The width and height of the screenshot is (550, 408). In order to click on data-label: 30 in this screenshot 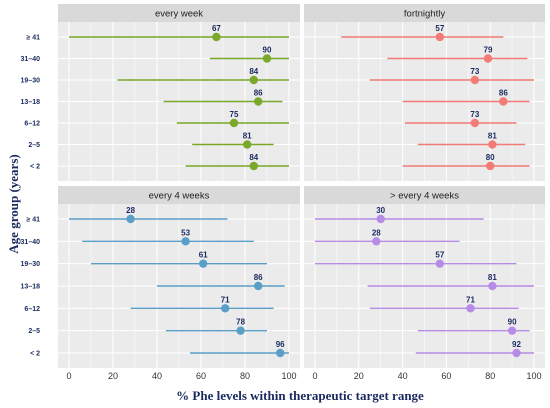, I will do `click(380, 210)`.